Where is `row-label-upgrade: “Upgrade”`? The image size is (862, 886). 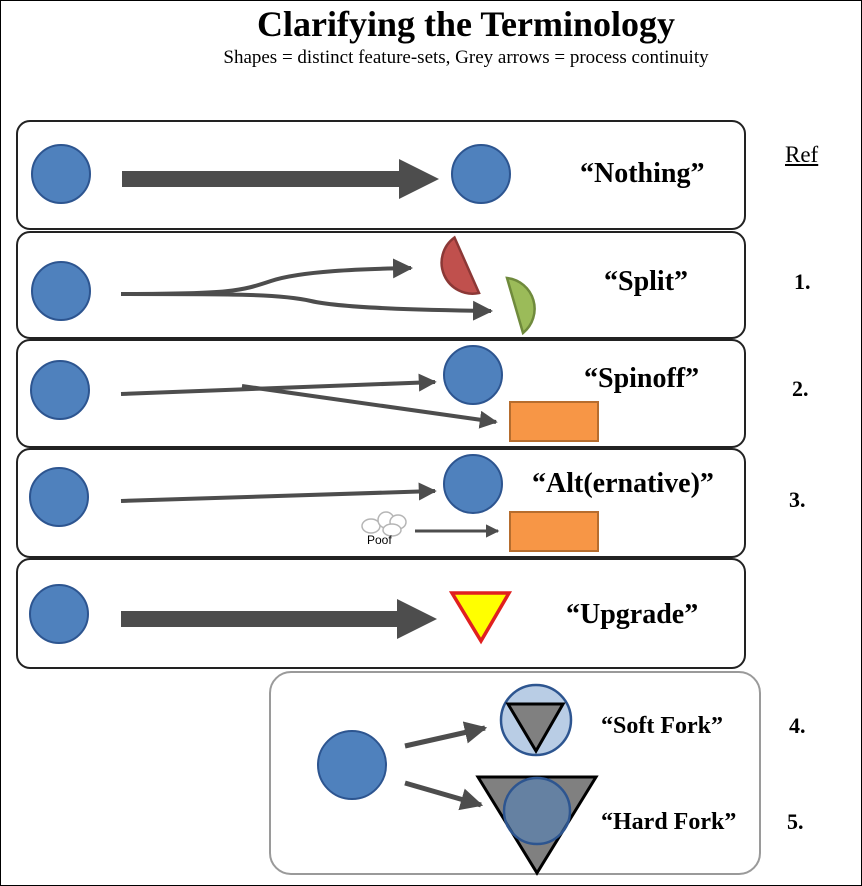
row-label-upgrade: “Upgrade” is located at coordinates (632, 614).